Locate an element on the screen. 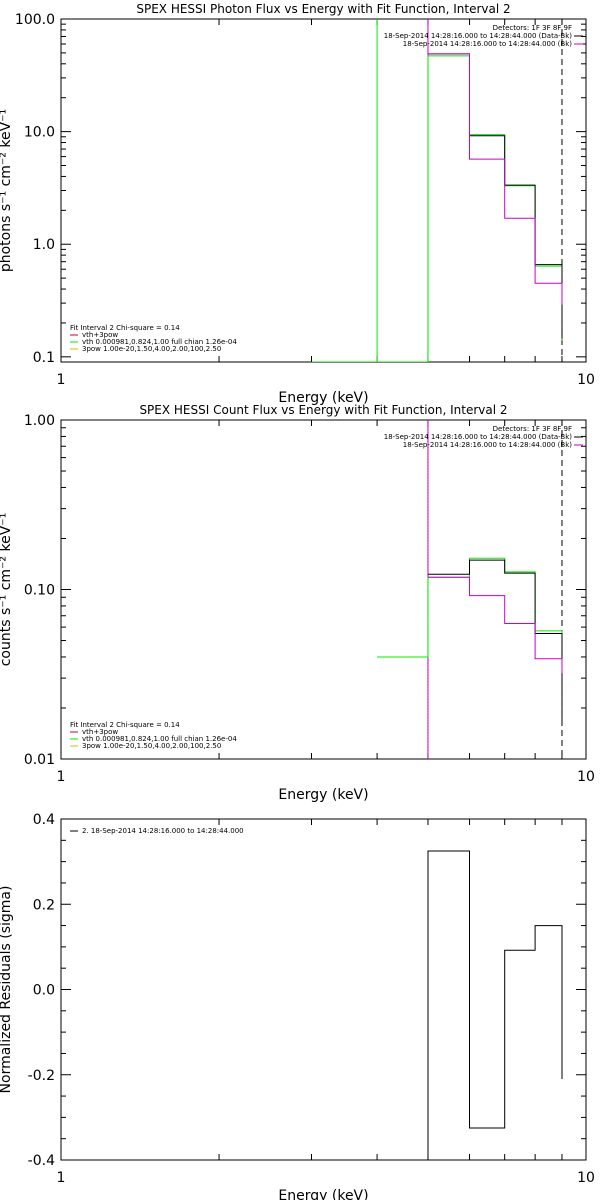 The width and height of the screenshot is (600, 1200). y-tick-label: 10.0 is located at coordinates (39, 133).